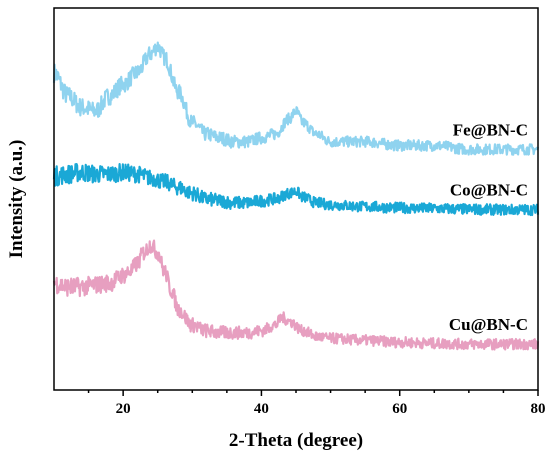  I want to click on series-label-cu-bn-c: Cu@BN-C, so click(488, 324).